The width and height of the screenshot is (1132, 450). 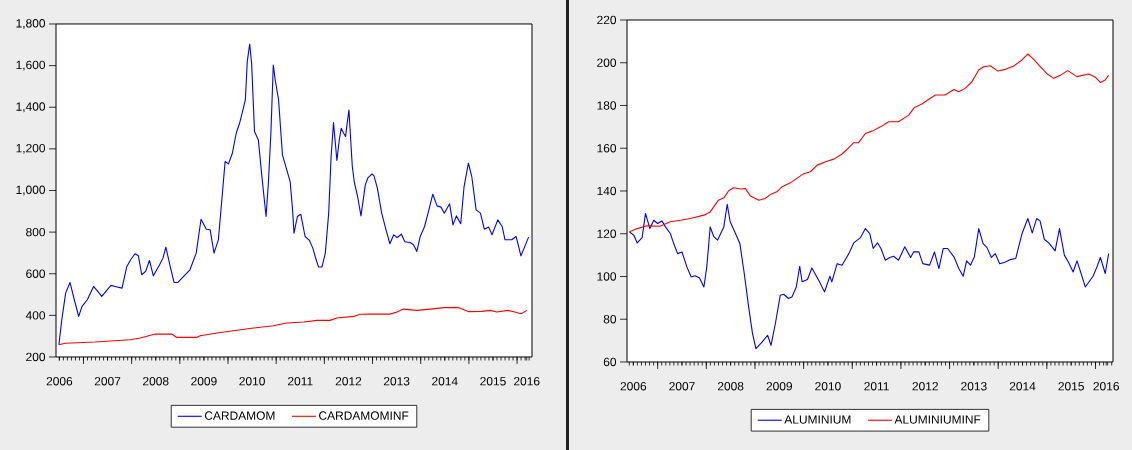 I want to click on y-tick-label: 800, so click(x=36, y=232).